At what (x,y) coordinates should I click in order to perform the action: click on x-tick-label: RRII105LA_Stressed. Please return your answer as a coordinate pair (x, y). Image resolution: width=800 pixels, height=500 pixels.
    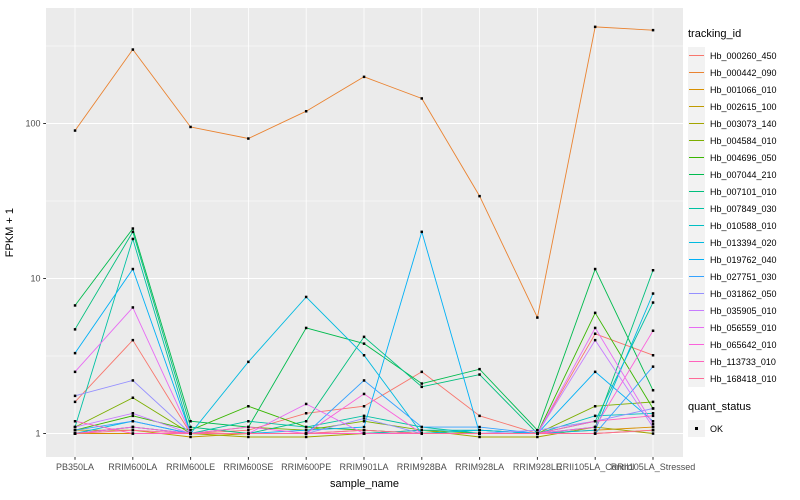
    Looking at the image, I should click on (653, 467).